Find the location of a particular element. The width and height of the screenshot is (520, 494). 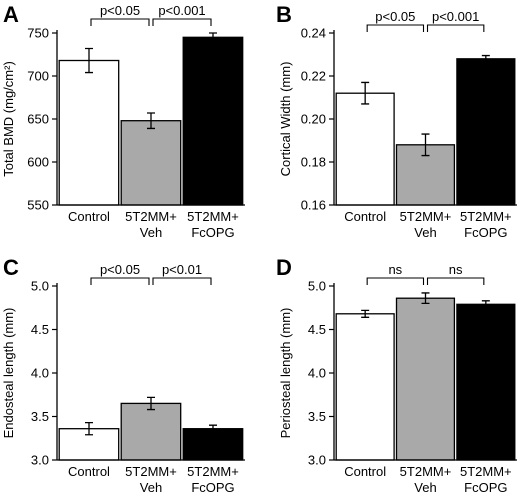

y-tick-label: 600 is located at coordinates (38, 162).